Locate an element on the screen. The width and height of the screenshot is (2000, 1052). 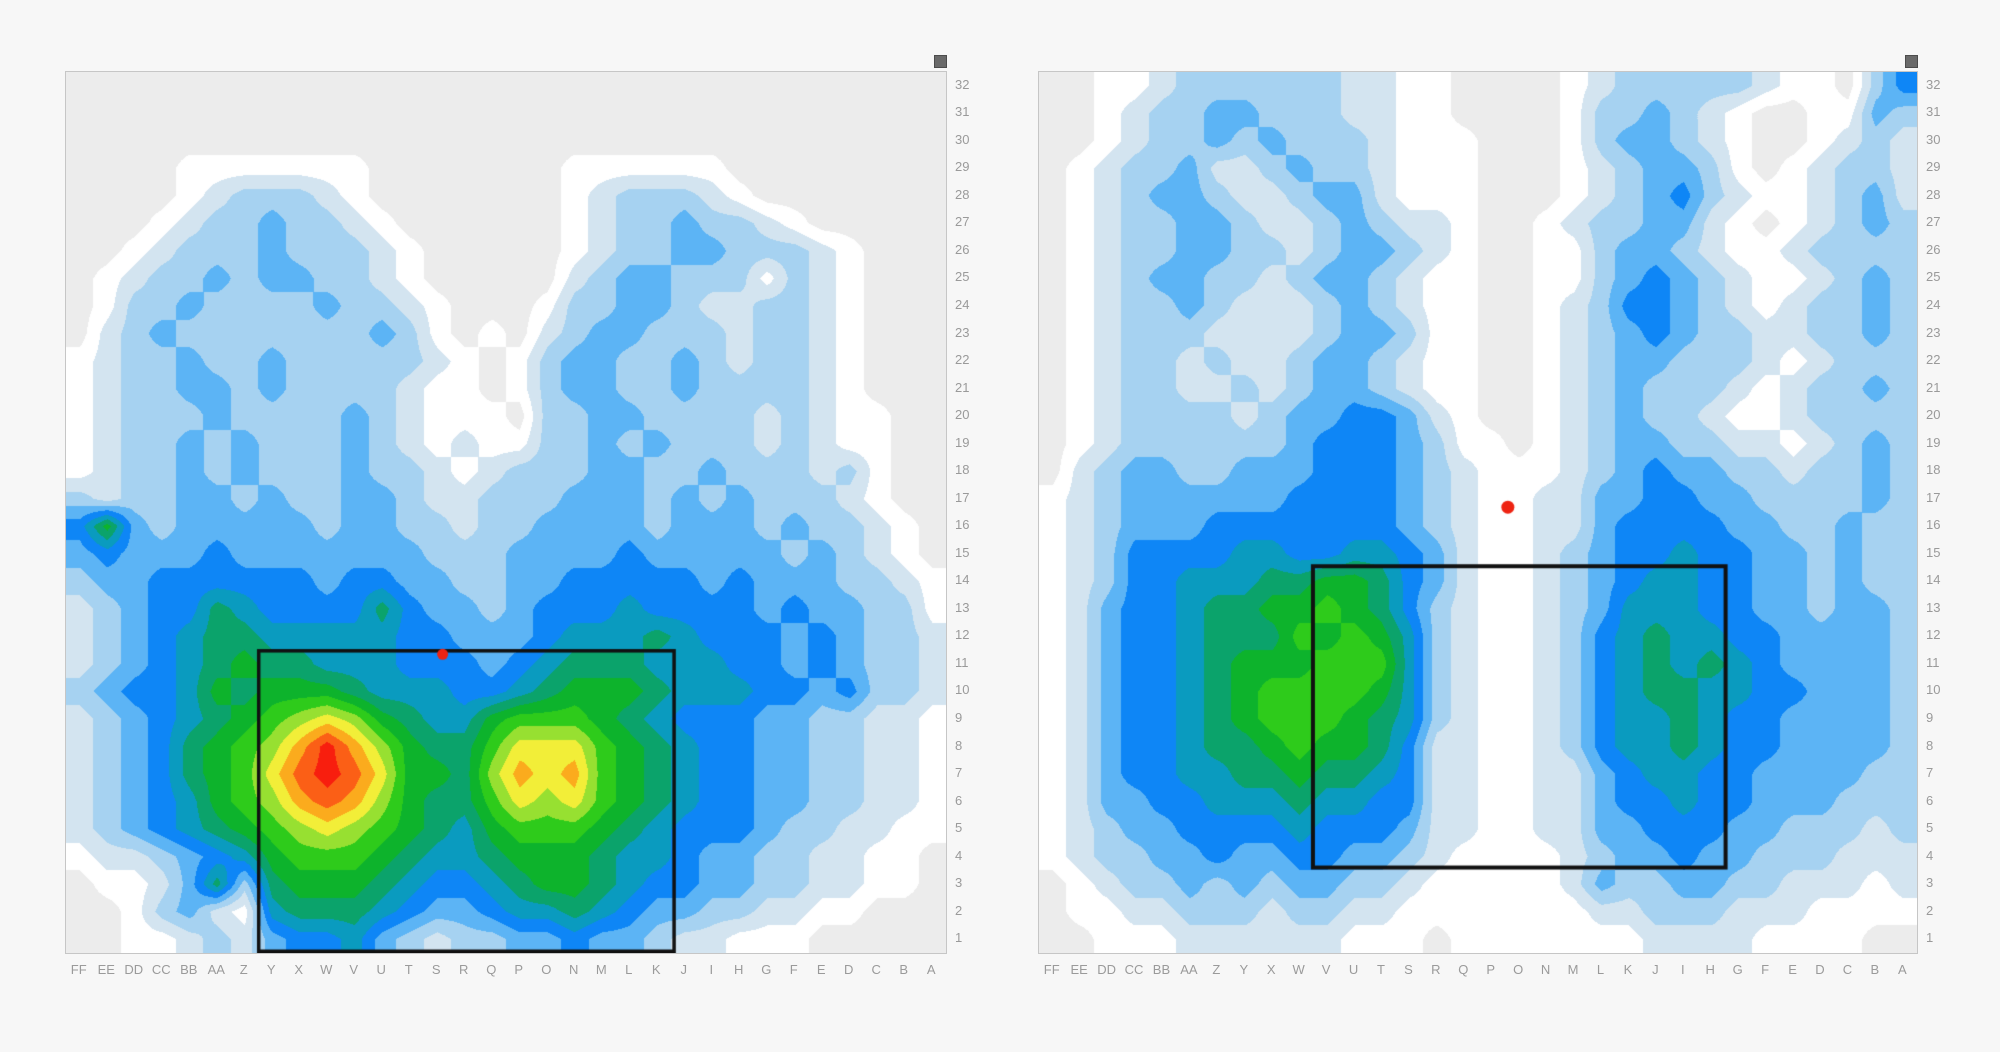
y-axis-tick-label: 10 is located at coordinates (1933, 690).